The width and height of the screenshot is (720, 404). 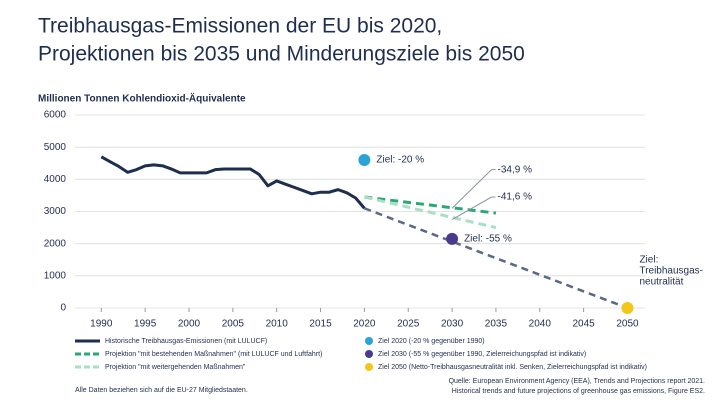 I want to click on y-tick-label: 0, so click(x=63, y=308).